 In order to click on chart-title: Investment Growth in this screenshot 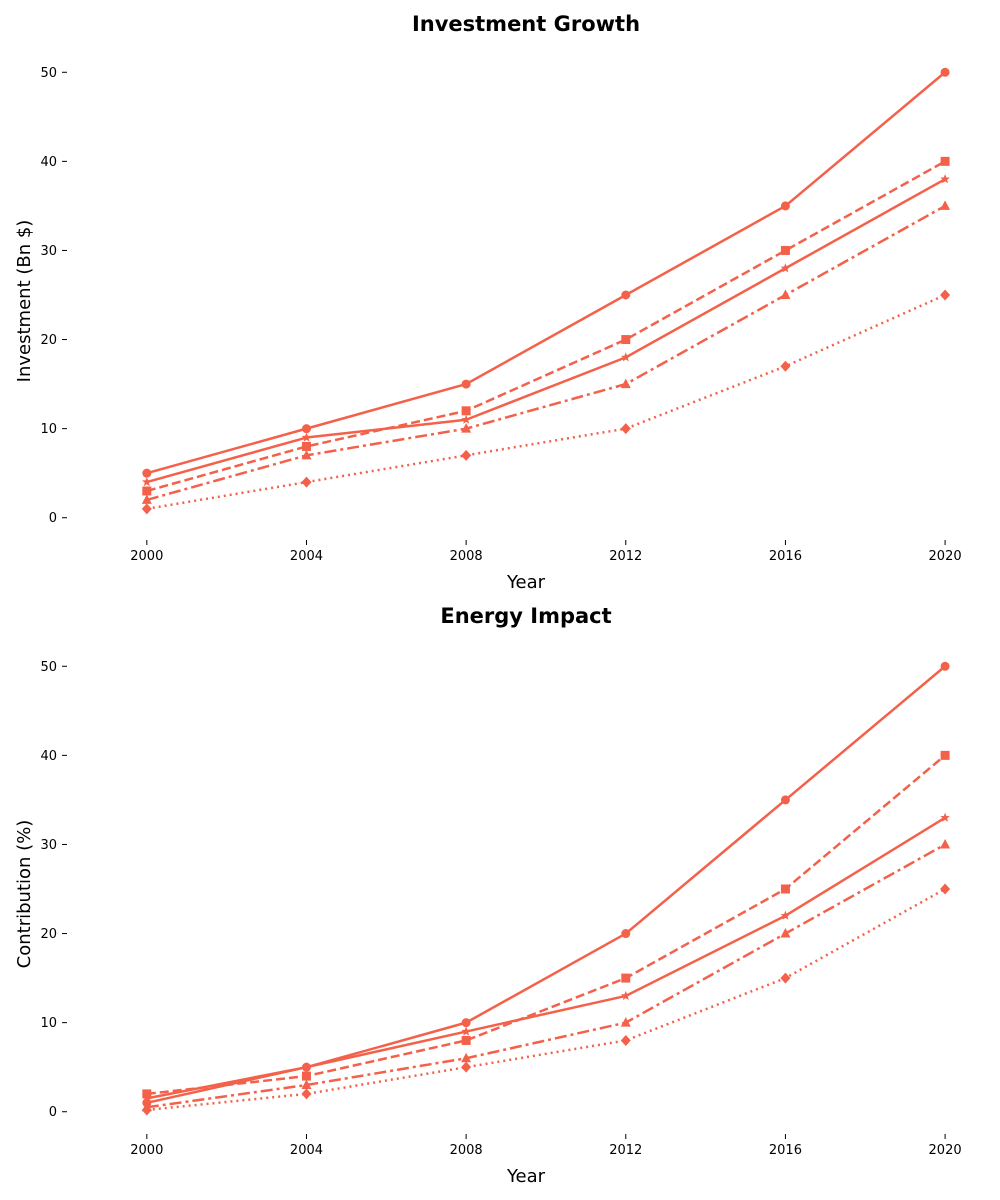, I will do `click(526, 24)`.